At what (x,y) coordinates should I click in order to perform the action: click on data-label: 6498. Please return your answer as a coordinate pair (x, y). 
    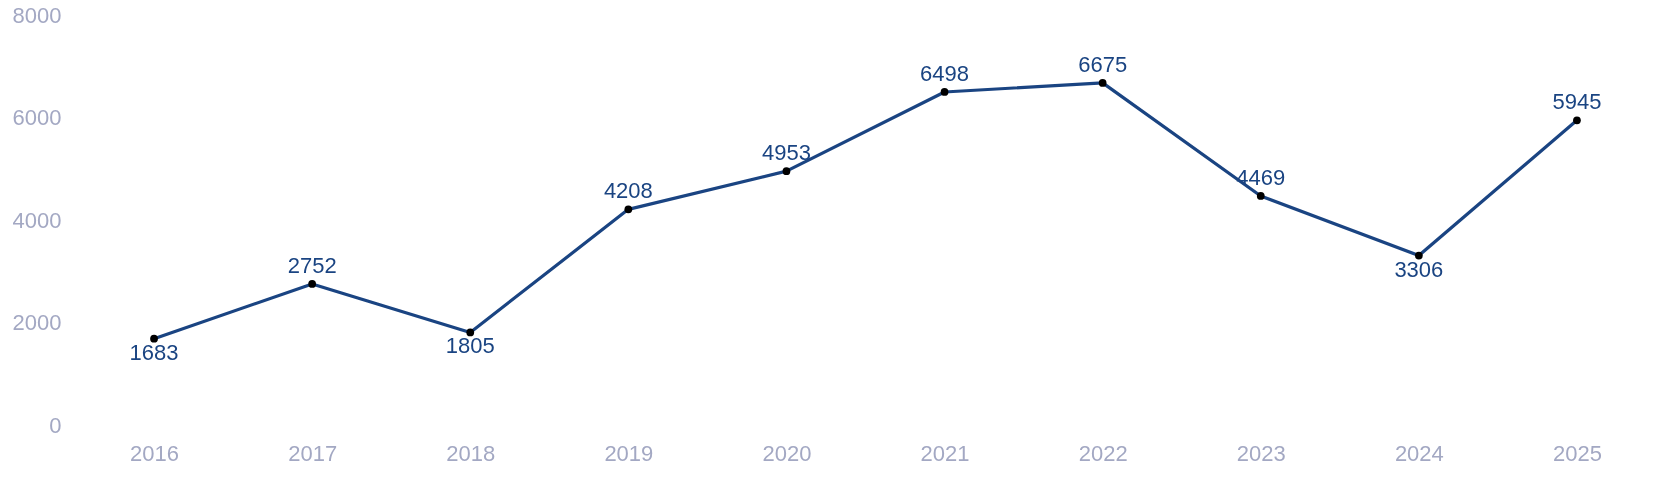
    Looking at the image, I should click on (945, 73).